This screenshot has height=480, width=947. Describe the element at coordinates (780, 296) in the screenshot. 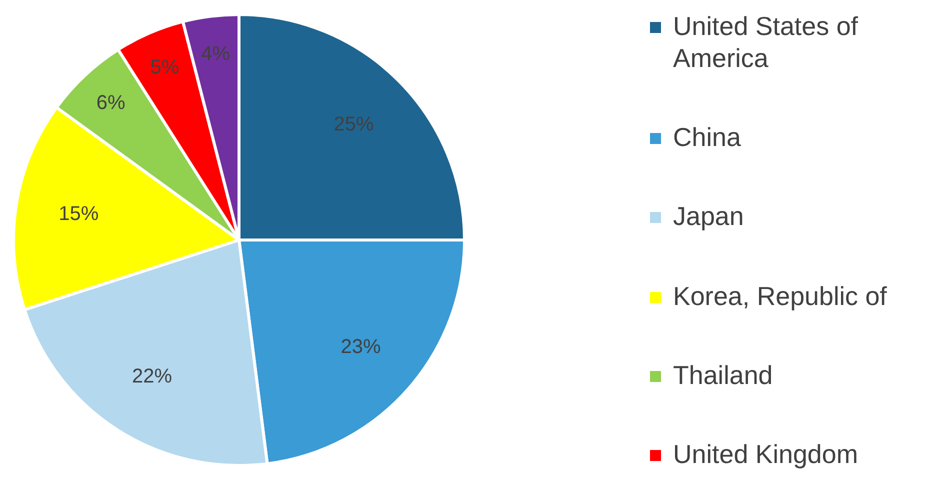

I see `legend-label: Korea, Republic of` at that location.